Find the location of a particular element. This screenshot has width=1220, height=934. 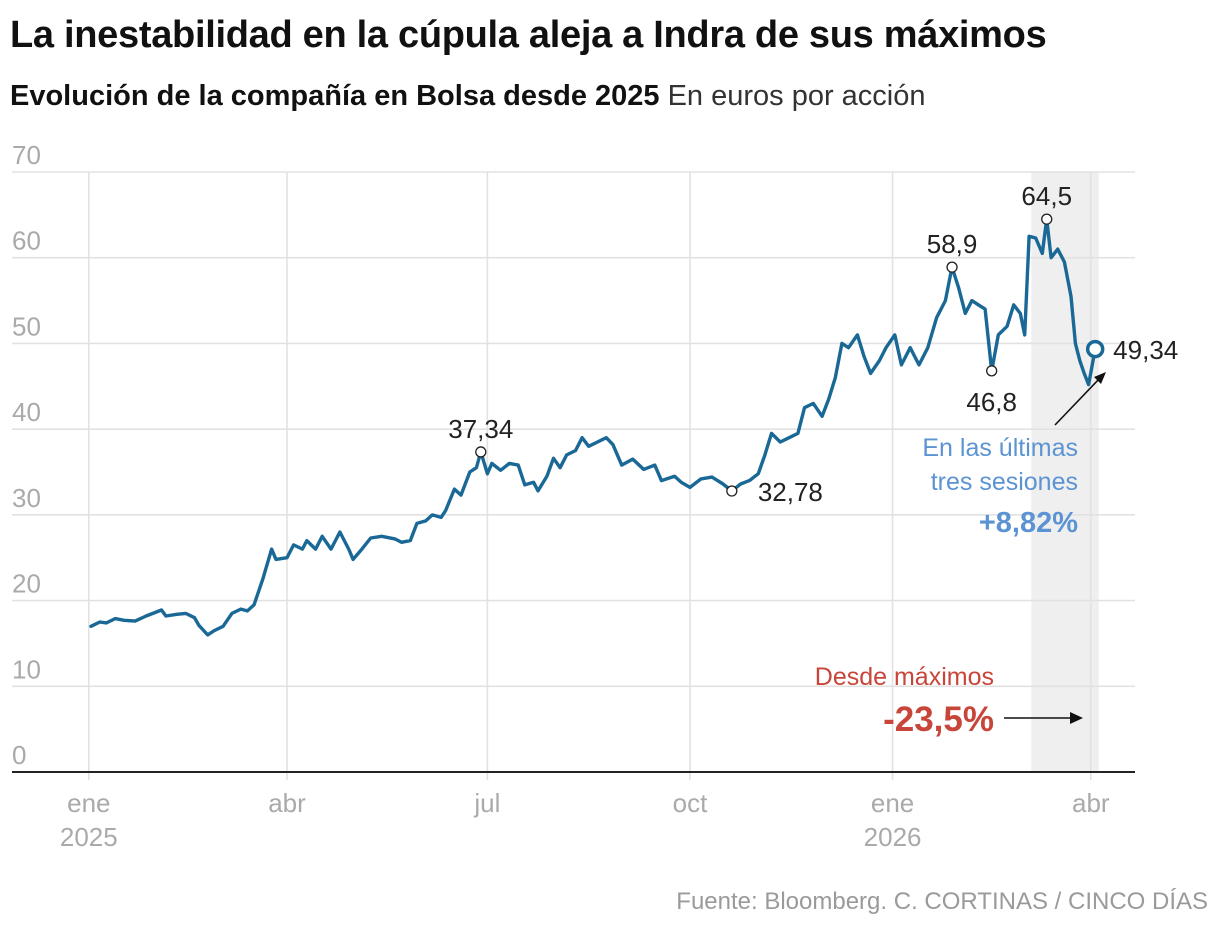

x-tick-year: 2025 is located at coordinates (89, 837).